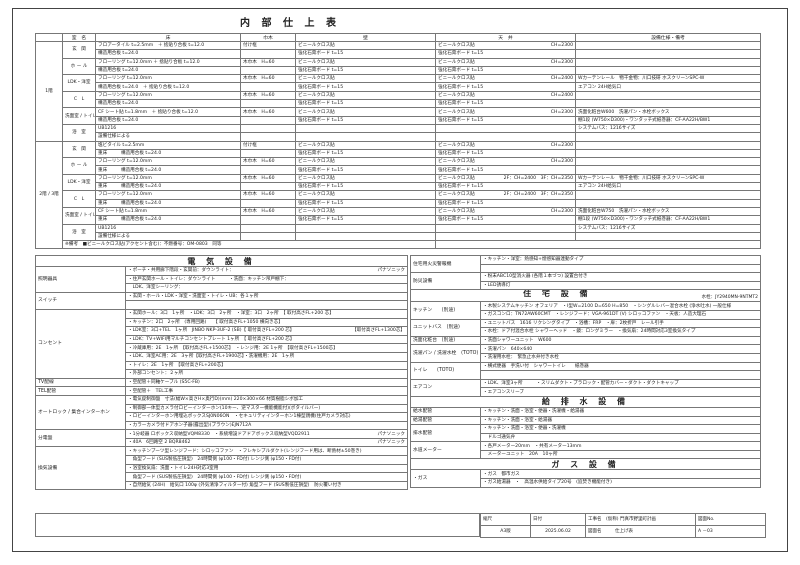  What do you see at coordinates (561, 95) in the screenshot?
I see `ceiling-height: CH=2400` at bounding box center [561, 95].